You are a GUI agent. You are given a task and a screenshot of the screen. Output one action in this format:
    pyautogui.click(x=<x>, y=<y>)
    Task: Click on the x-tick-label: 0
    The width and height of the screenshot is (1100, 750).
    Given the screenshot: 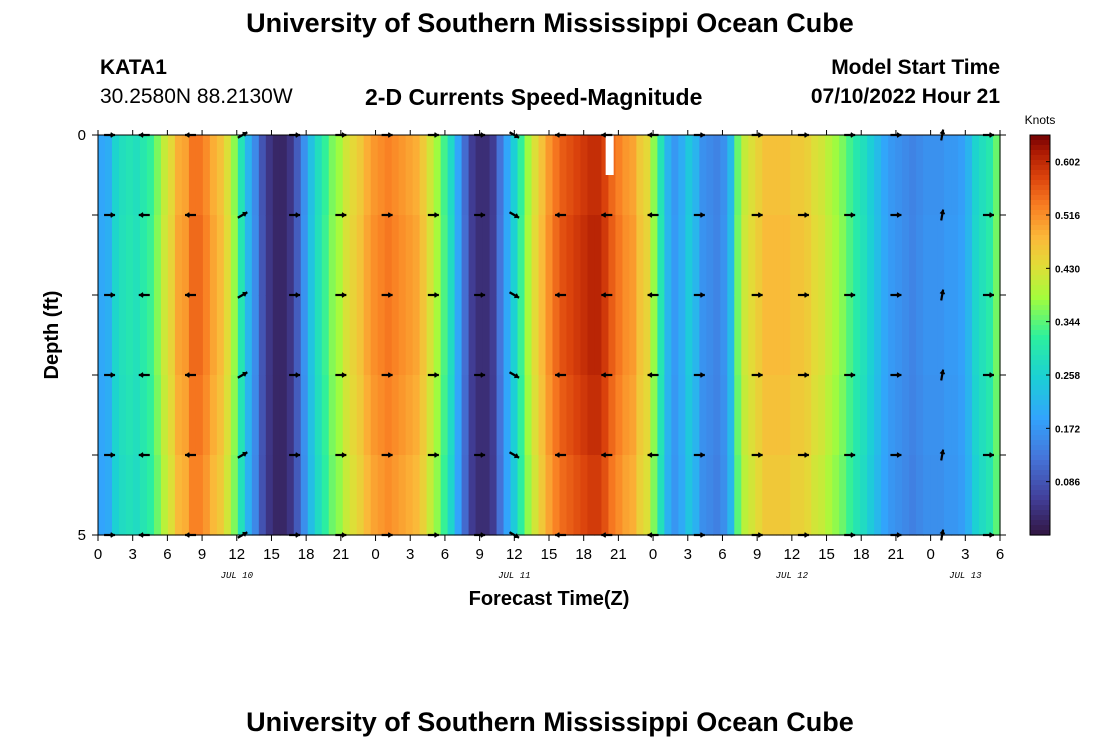 What is the action you would take?
    pyautogui.click(x=930, y=554)
    